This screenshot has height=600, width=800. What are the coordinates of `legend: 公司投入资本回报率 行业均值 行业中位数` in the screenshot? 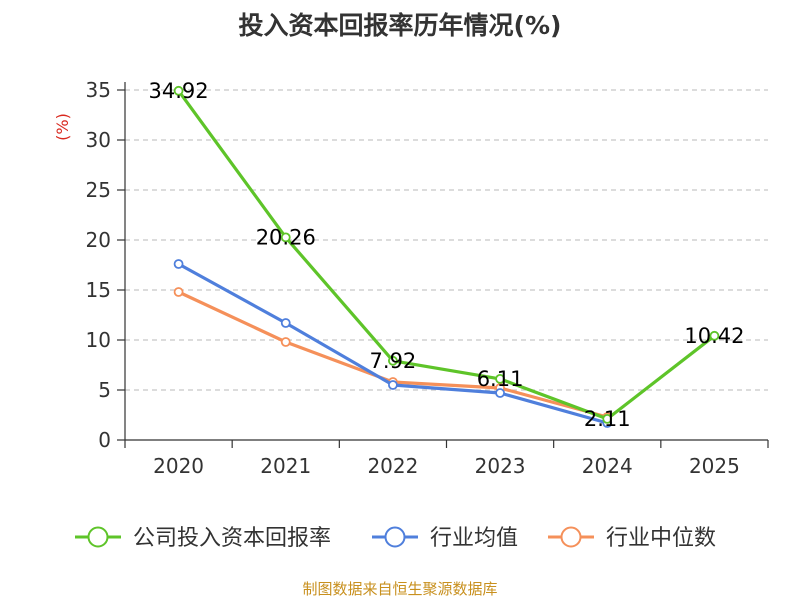 It's located at (395, 538).